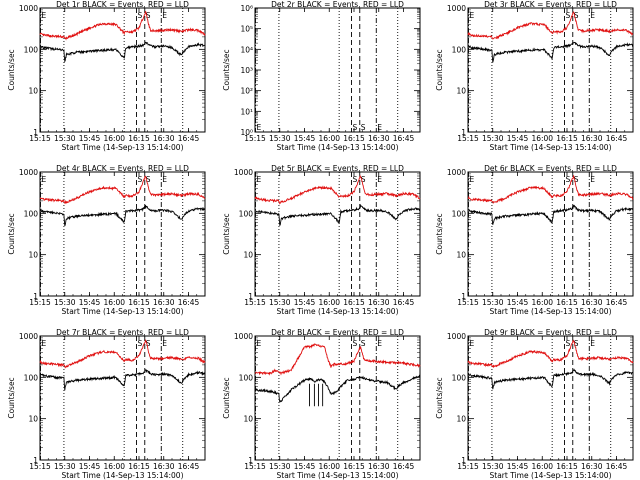  What do you see at coordinates (122, 4) in the screenshot?
I see `panel-title: Det 1r BLACK = Events, RED = LLD` at bounding box center [122, 4].